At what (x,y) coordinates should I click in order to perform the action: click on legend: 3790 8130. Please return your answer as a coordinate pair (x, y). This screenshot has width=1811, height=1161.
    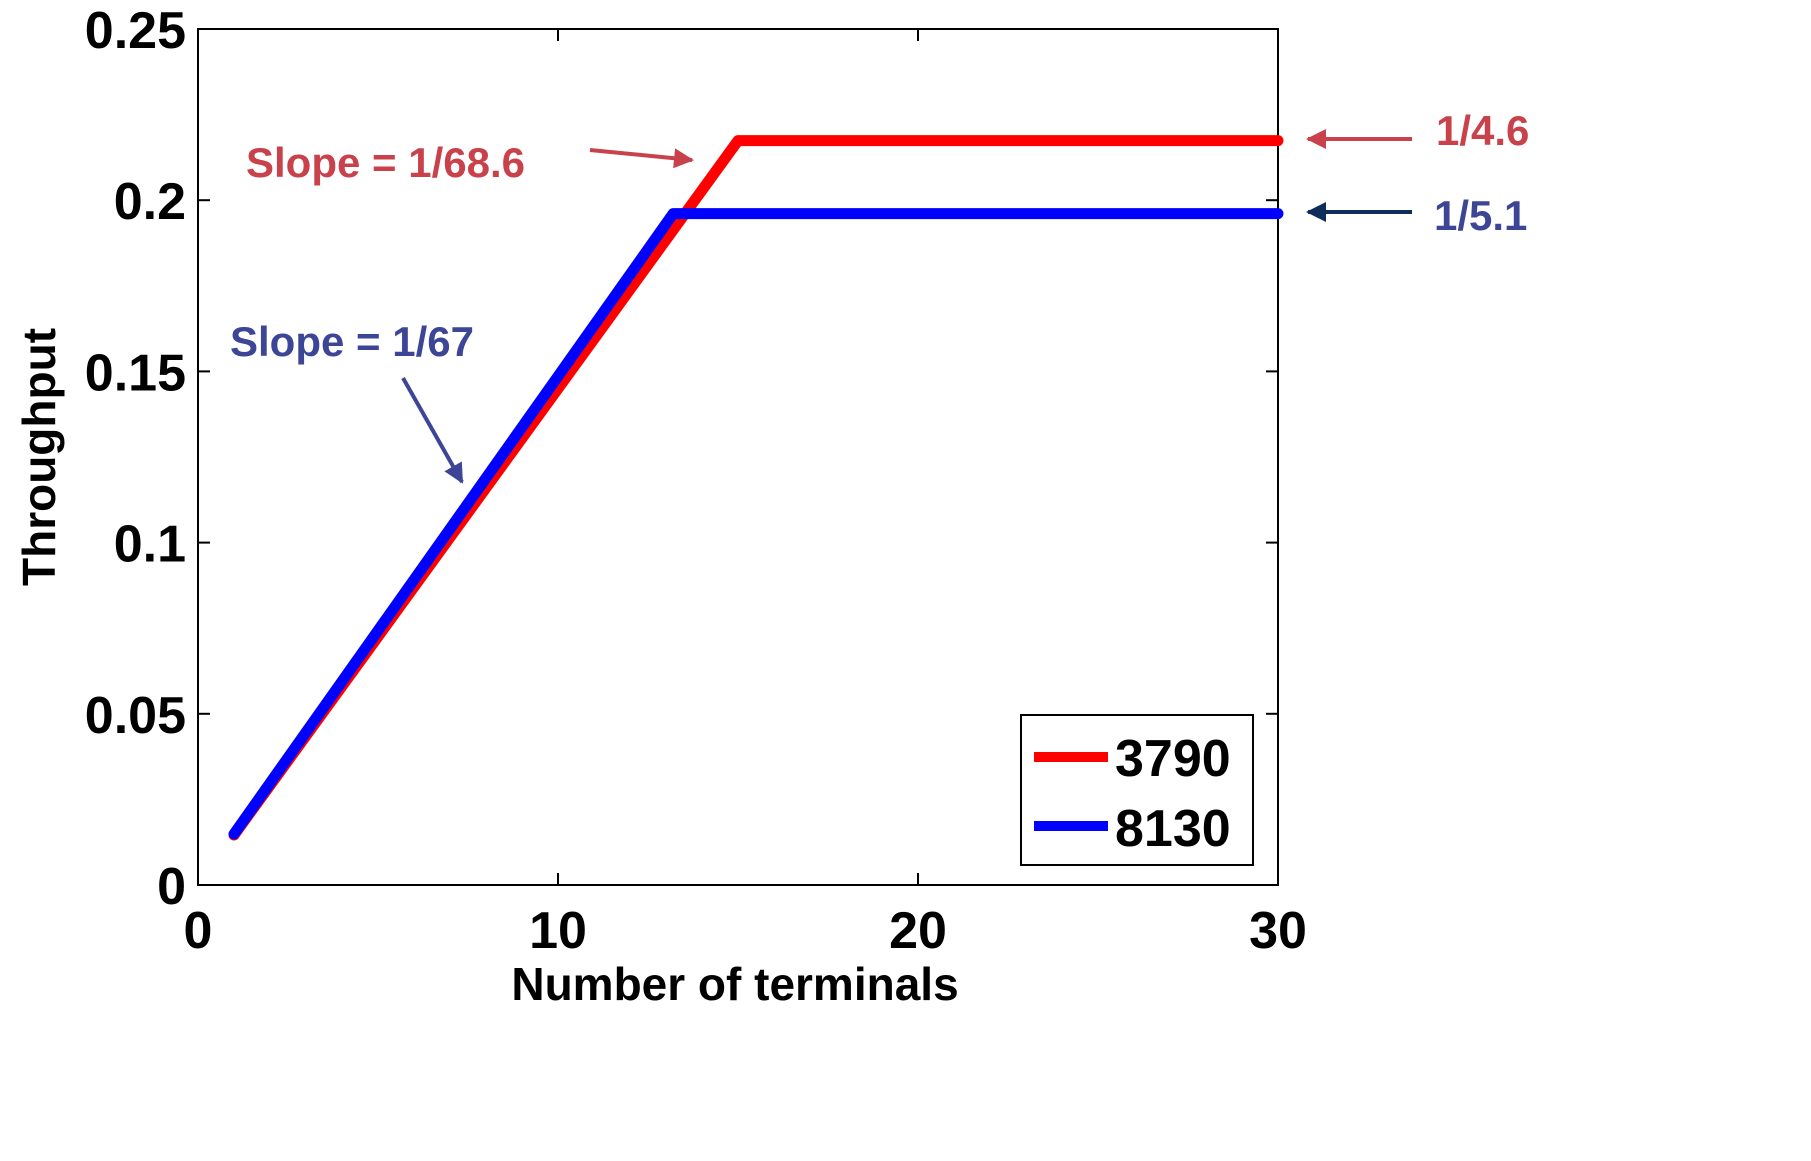
    Looking at the image, I should click on (1137, 790).